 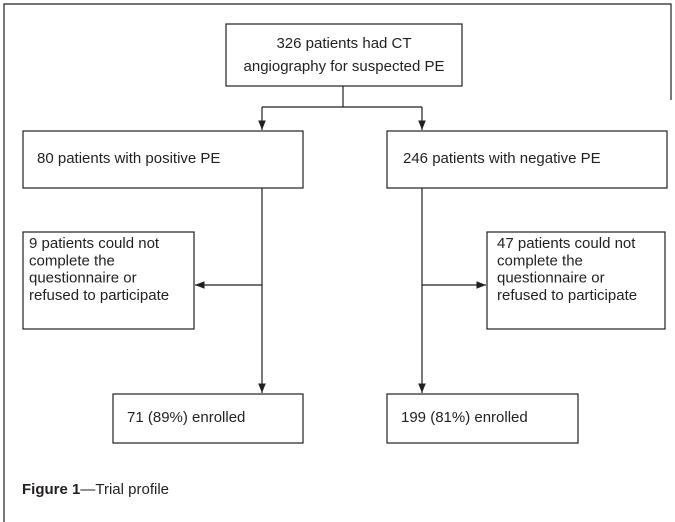 I want to click on node: 246 patients with negative PE, so click(x=527, y=159).